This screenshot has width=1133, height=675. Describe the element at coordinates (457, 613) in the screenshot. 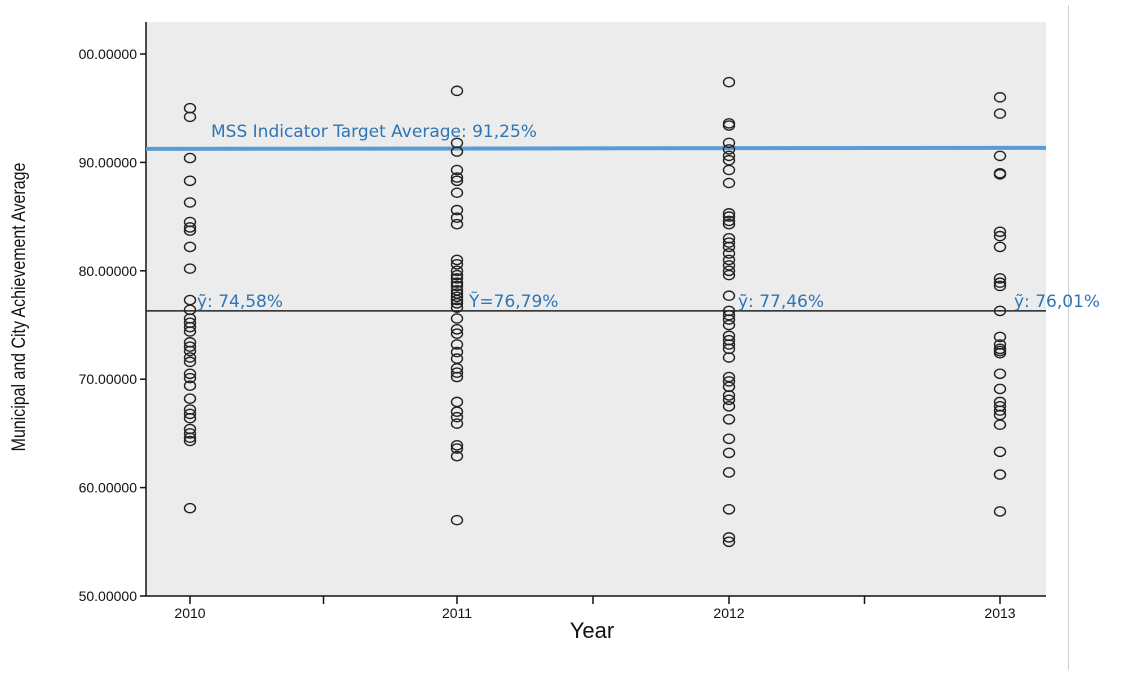

I see `x-tick-label: 2011` at that location.